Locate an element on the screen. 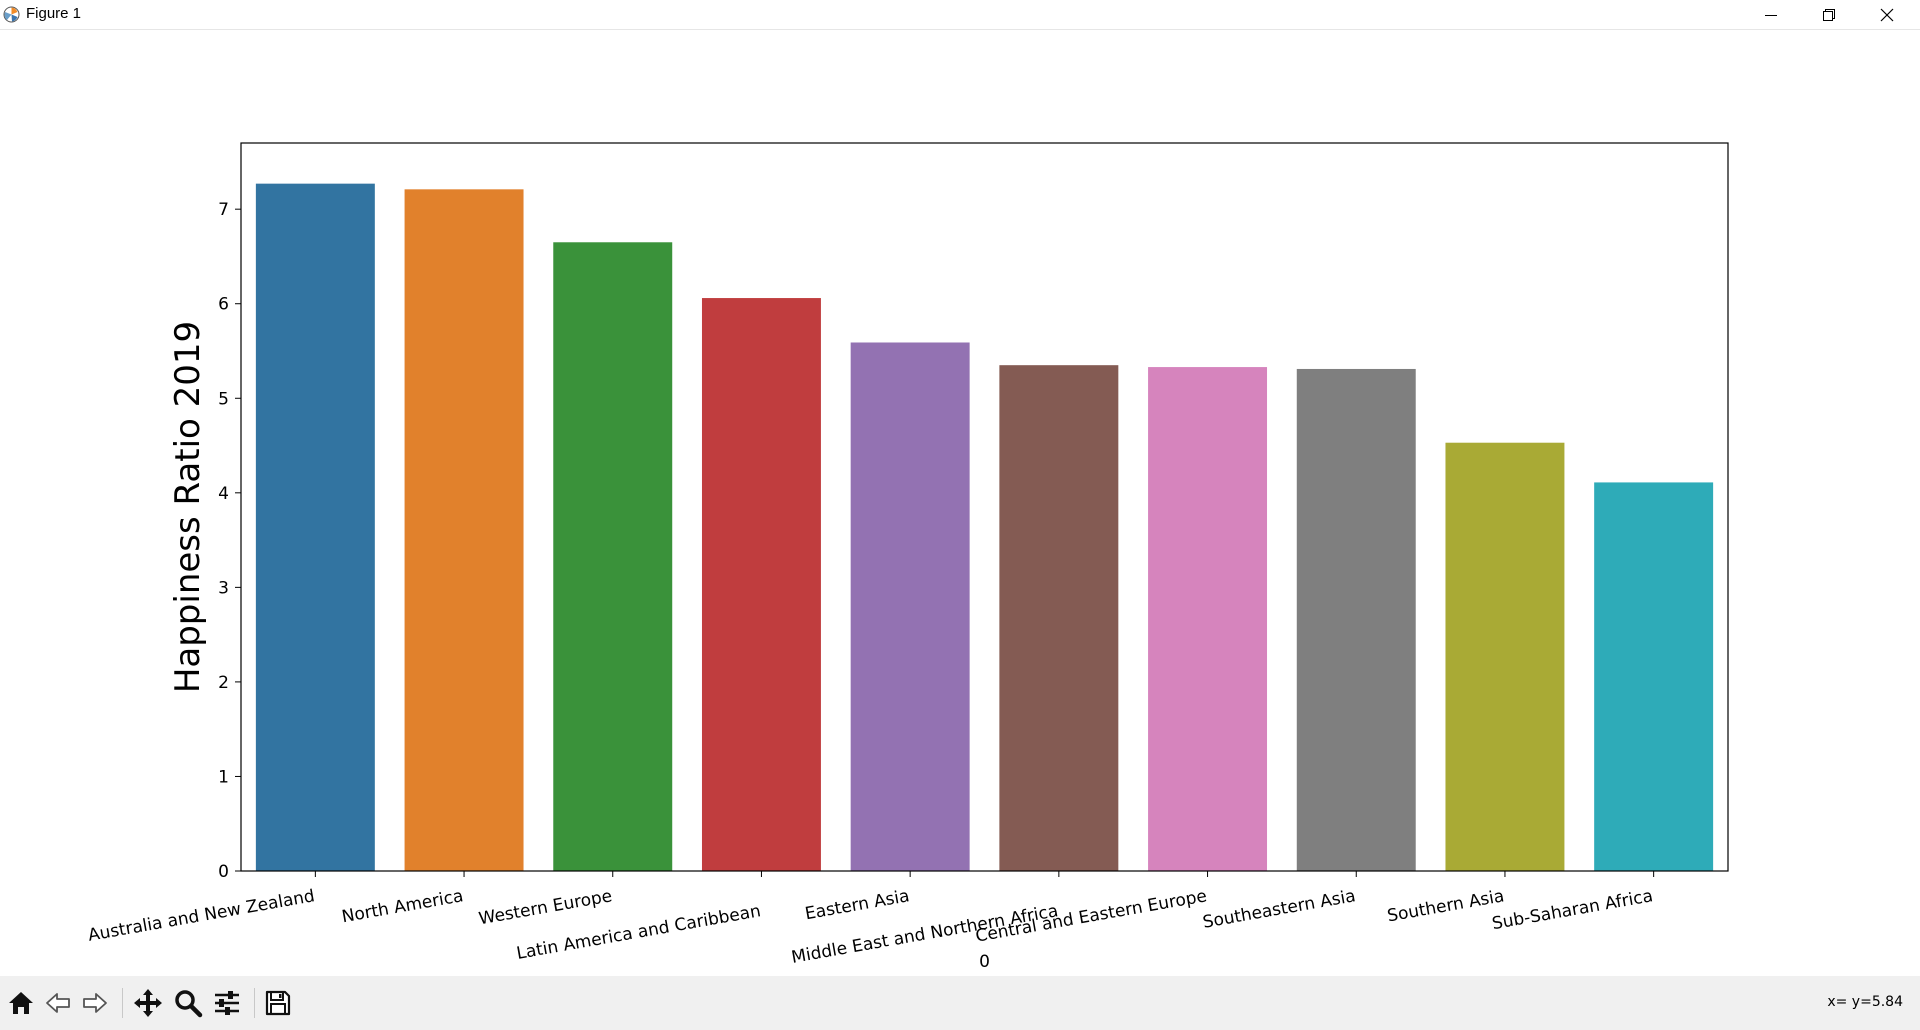 The image size is (1920, 1030). back-button is located at coordinates (58, 1003).